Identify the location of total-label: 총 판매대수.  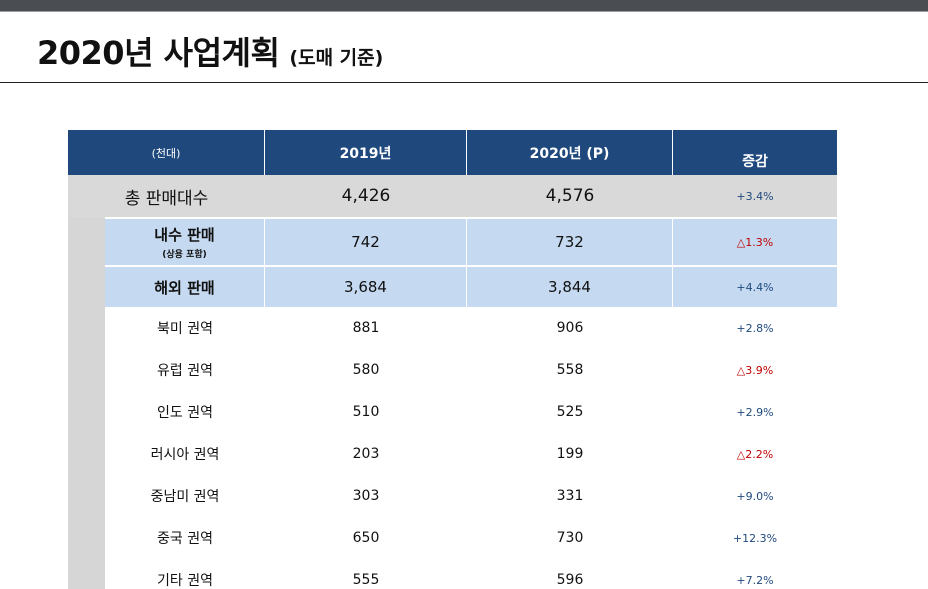
(166, 198).